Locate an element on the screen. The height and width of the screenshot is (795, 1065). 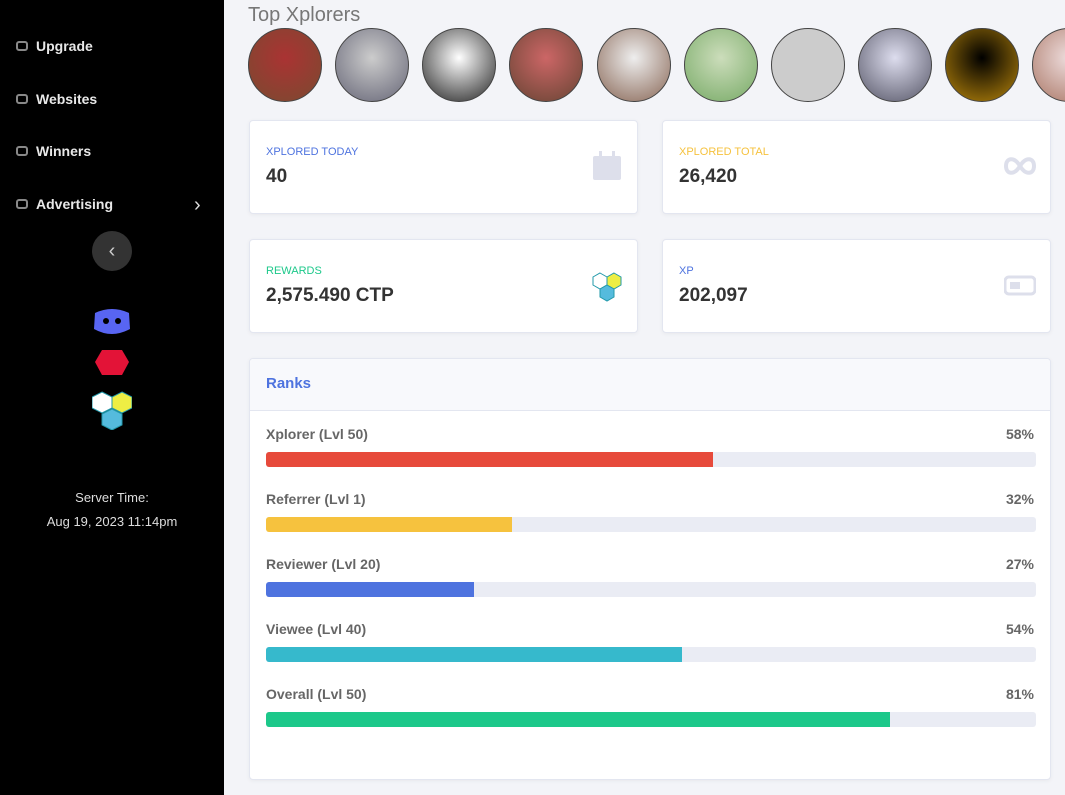
rank-percent: 54% is located at coordinates (1019, 629).